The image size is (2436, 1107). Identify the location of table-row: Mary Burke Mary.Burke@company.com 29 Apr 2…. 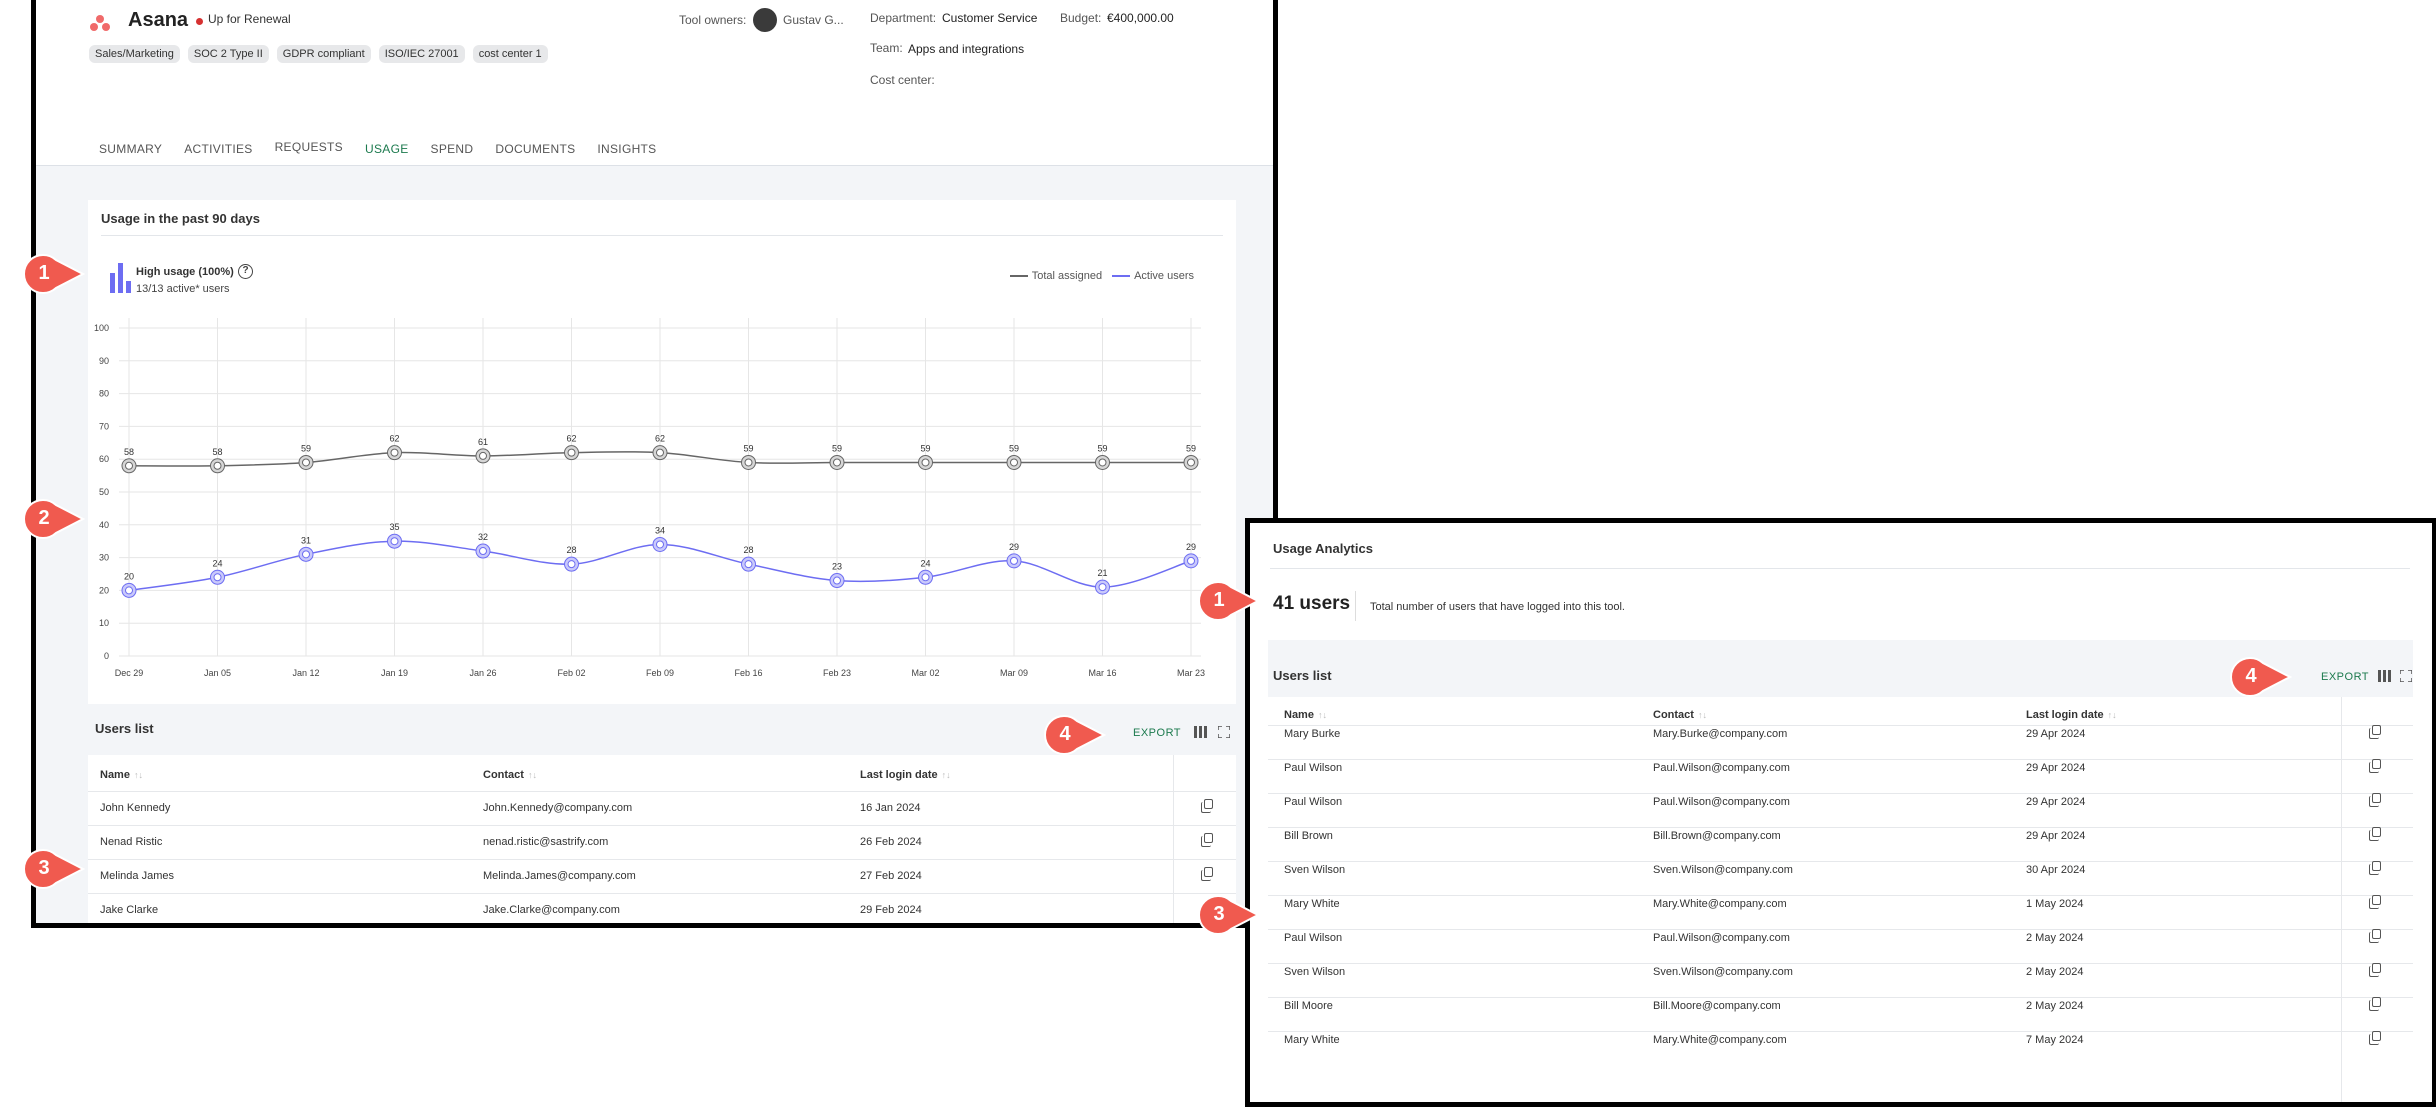
(1840, 742).